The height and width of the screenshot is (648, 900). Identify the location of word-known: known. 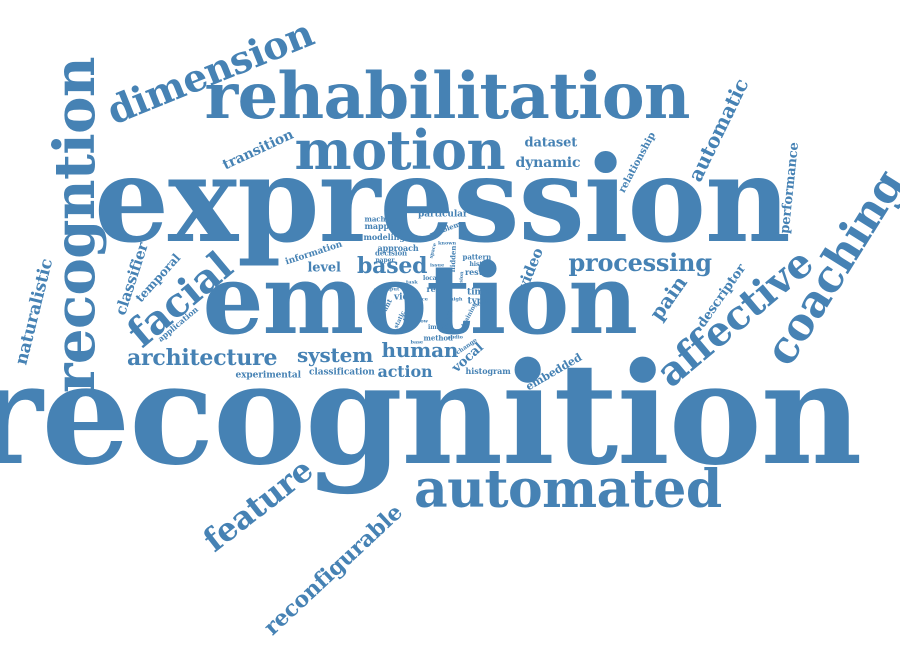
(447, 243).